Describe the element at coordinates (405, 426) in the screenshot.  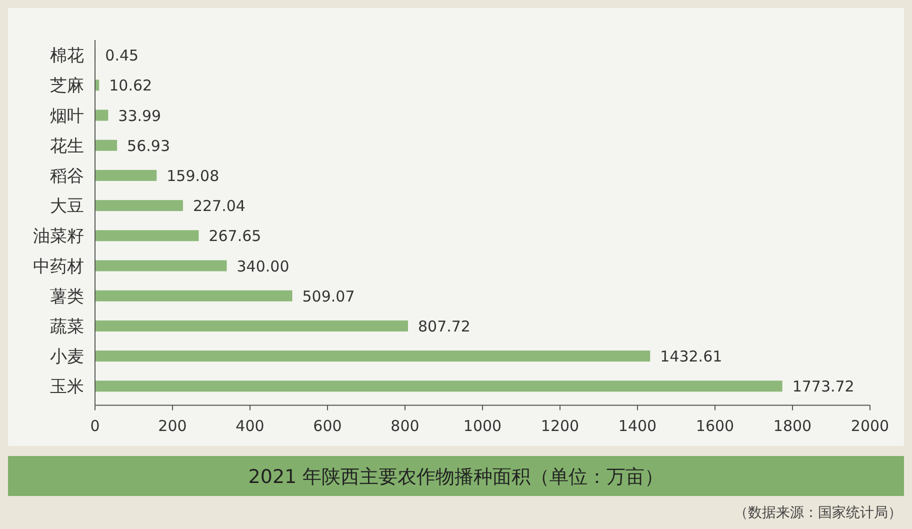
I see `x-tick-label: 800` at that location.